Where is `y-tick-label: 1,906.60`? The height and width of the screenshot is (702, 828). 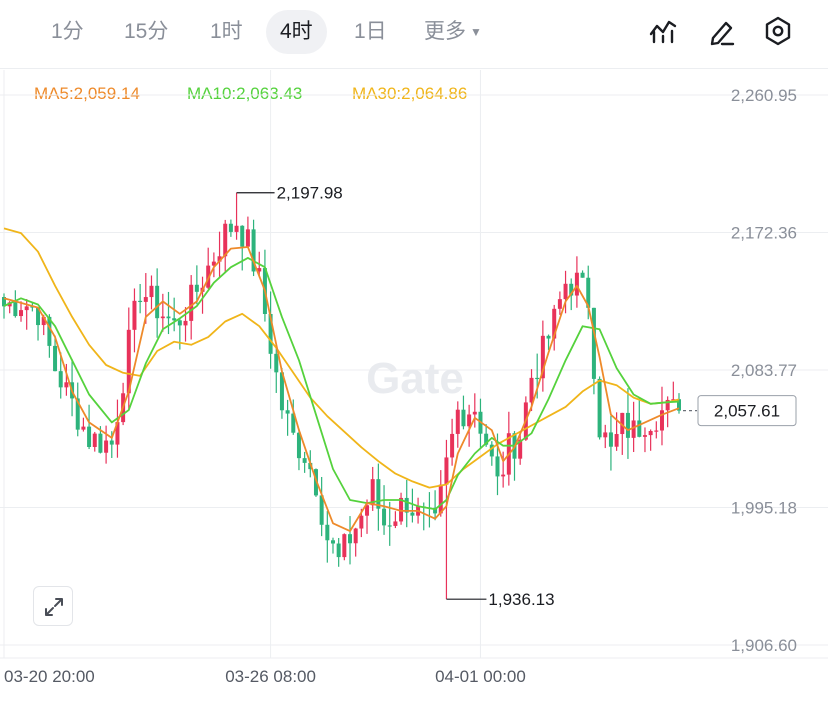 y-tick-label: 1,906.60 is located at coordinates (764, 645).